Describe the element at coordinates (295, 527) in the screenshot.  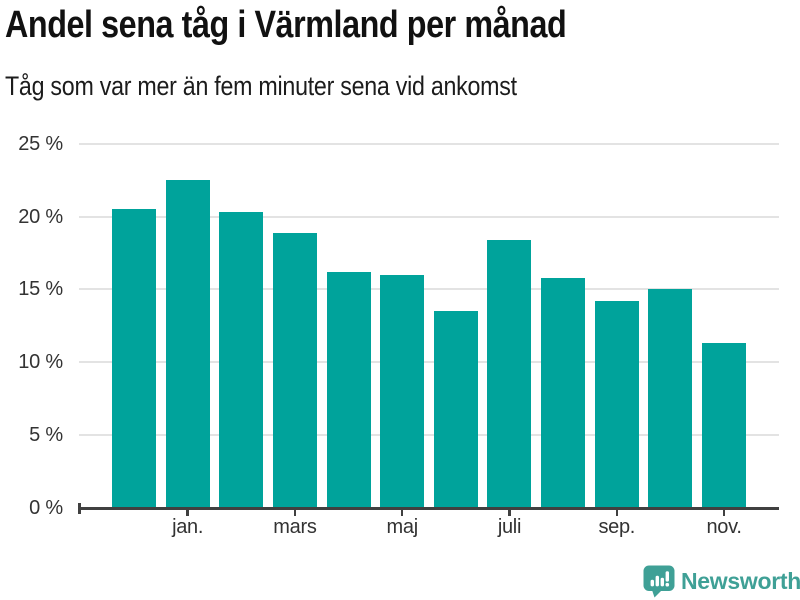
I see `x-axis-tick-label: mars` at that location.